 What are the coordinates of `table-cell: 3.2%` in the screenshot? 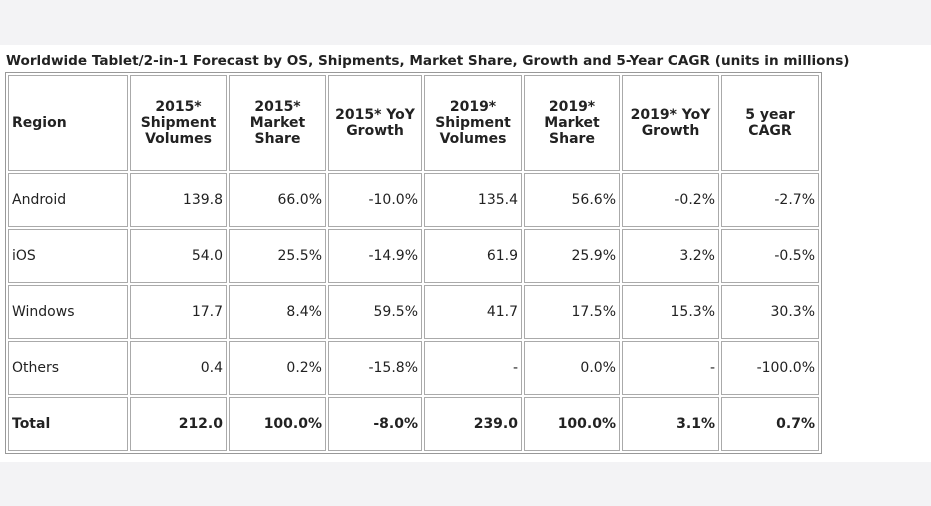 It's located at (670, 256).